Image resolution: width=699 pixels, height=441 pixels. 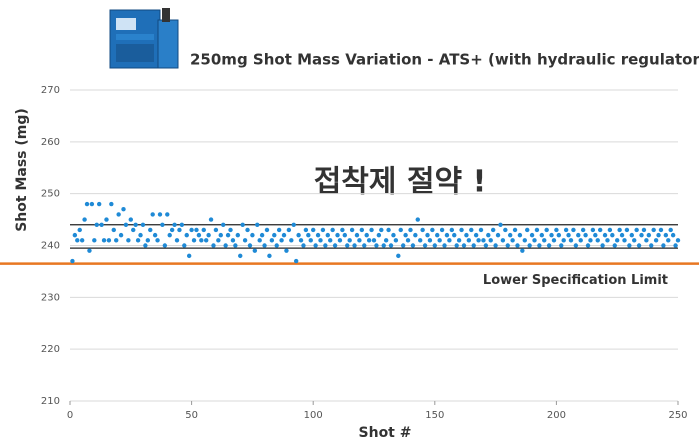 I want to click on x-tick-label: 250, so click(x=677, y=415).